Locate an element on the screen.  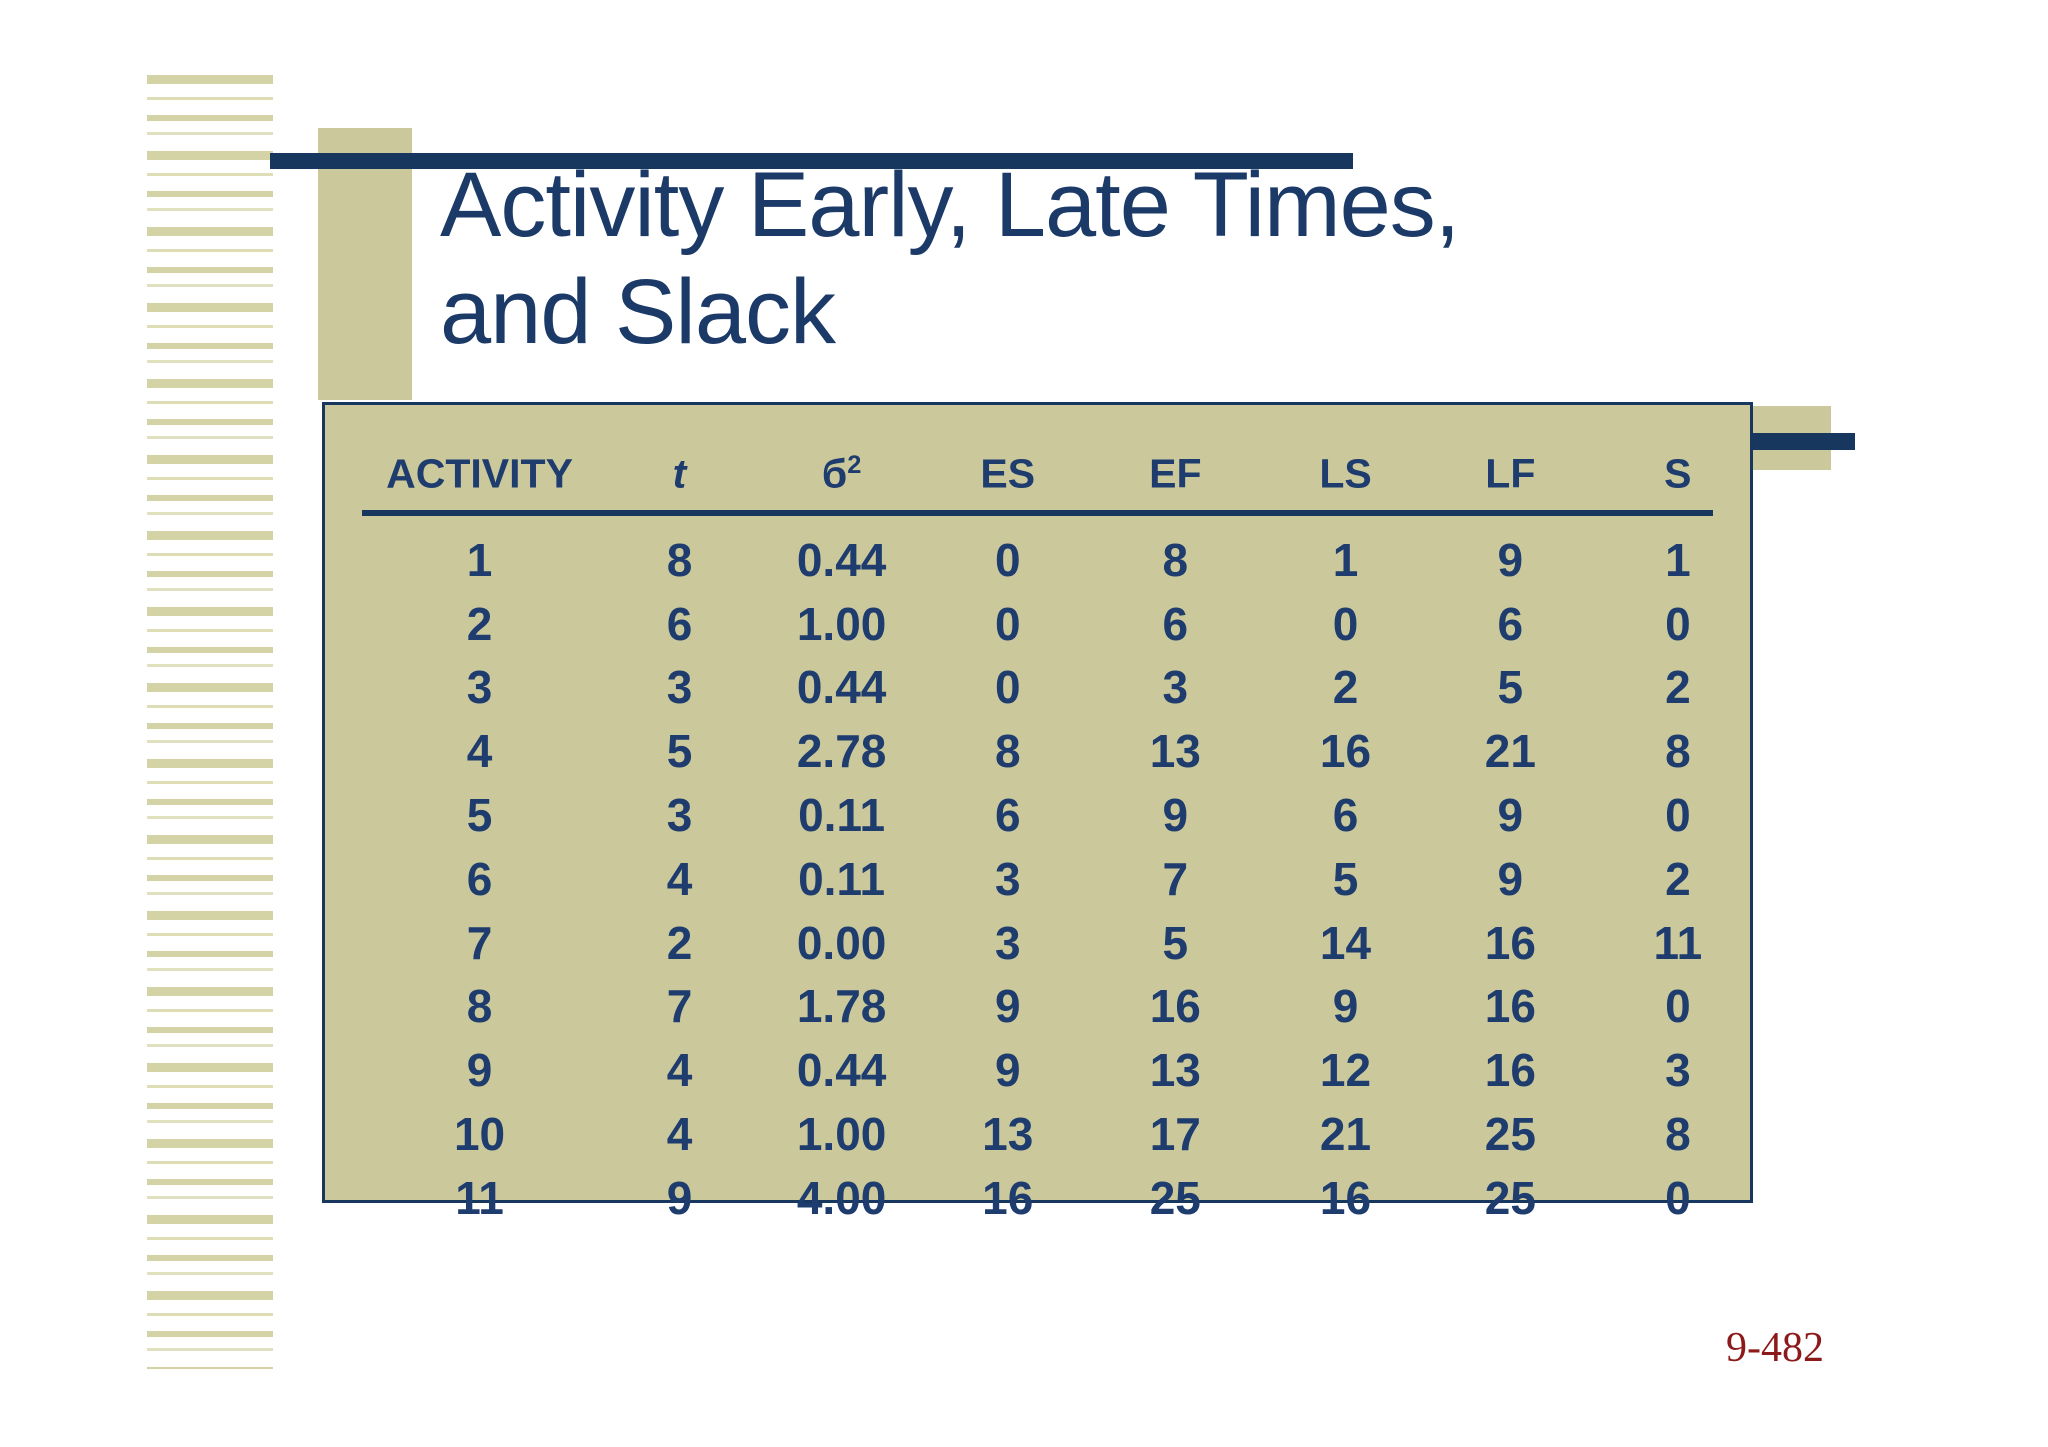
table-cell: 14 is located at coordinates (1345, 942).